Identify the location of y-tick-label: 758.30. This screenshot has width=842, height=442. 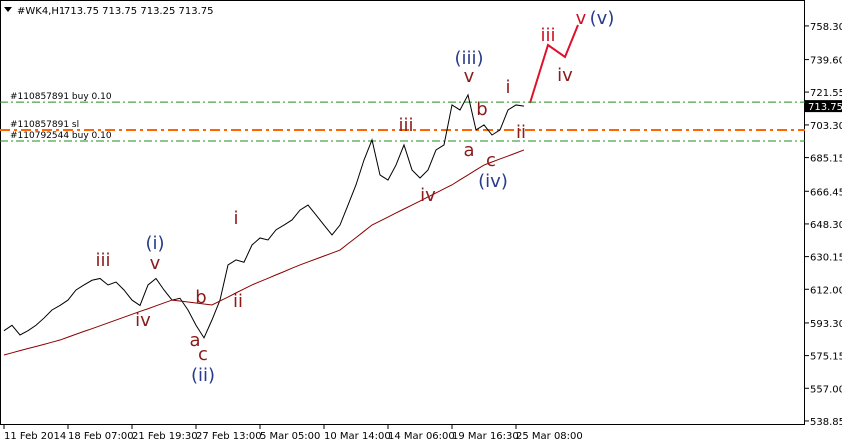
(826, 27).